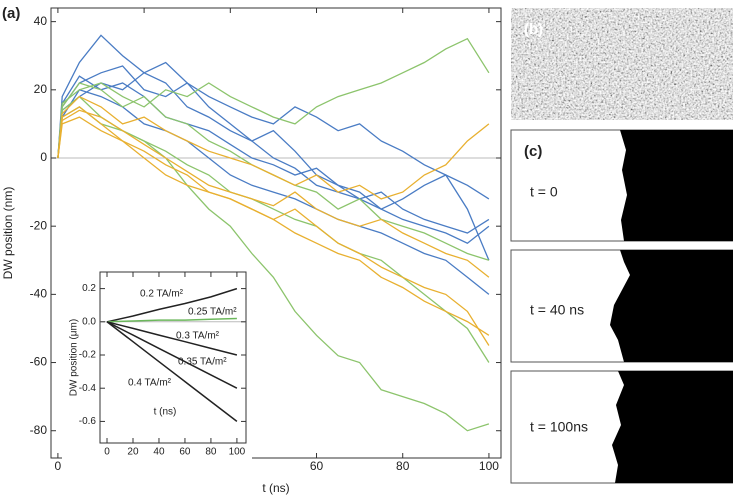  Describe the element at coordinates (88, 421) in the screenshot. I see `y-tick-label: -0.6` at that location.